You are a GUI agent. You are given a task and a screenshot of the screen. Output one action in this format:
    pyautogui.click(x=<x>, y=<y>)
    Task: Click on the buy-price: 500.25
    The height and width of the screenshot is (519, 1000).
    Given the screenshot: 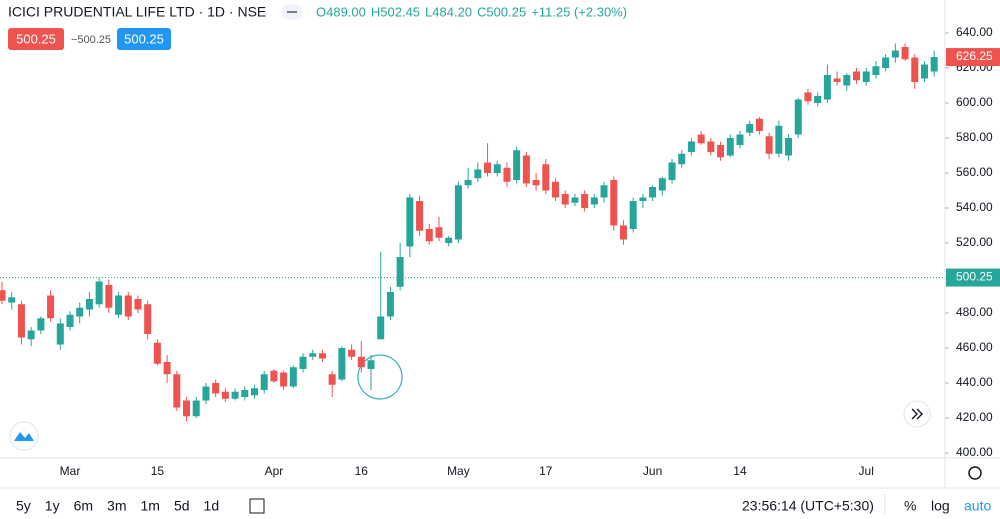 What is the action you would take?
    pyautogui.click(x=144, y=38)
    